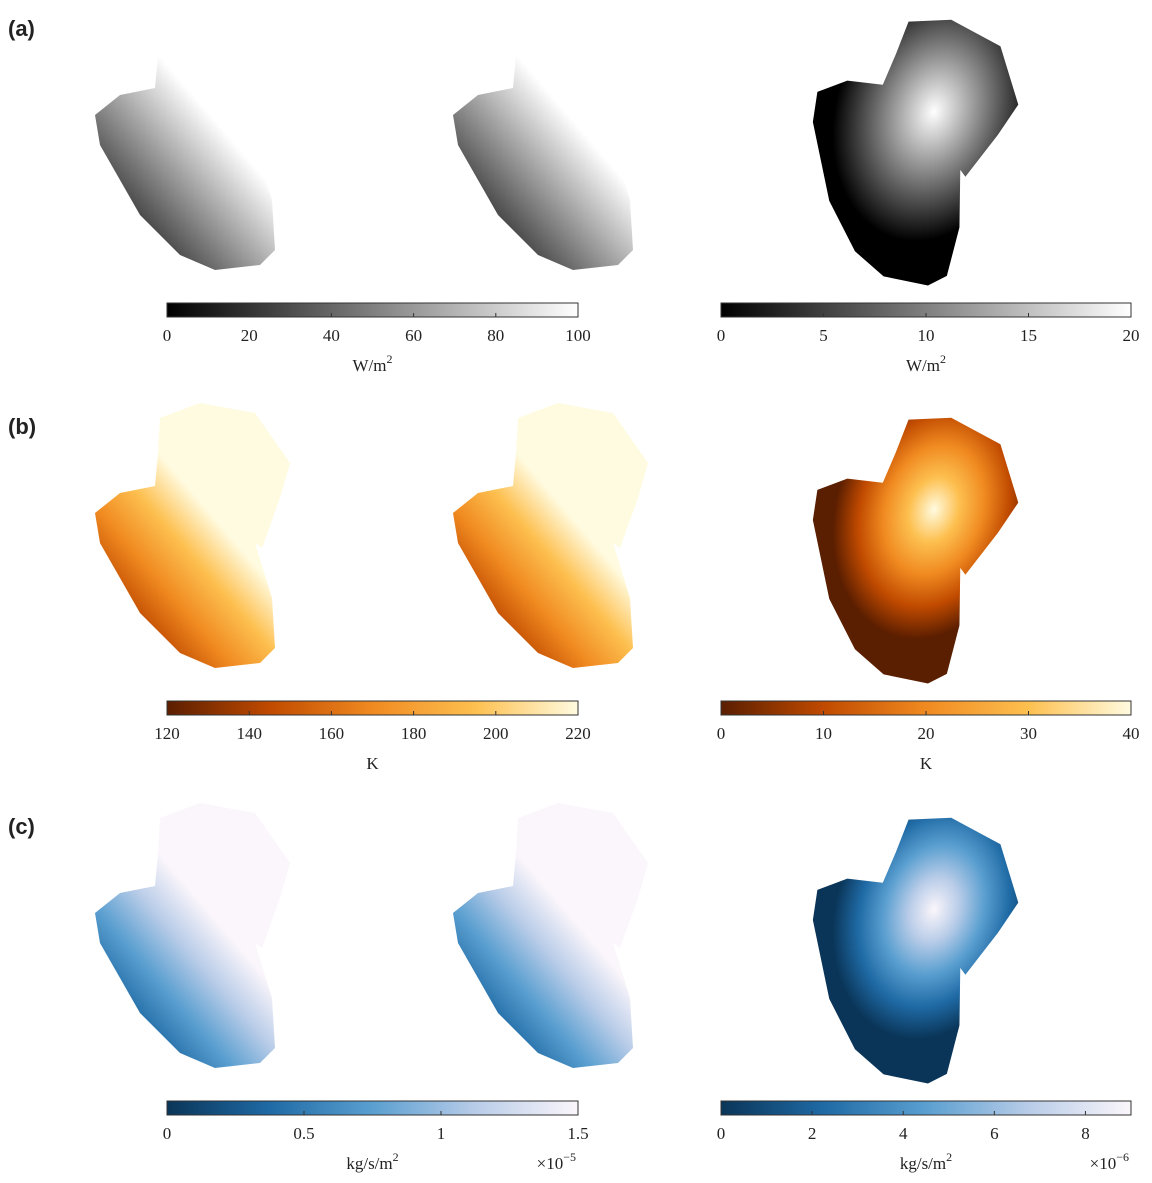  What do you see at coordinates (577, 1133) in the screenshot?
I see `tick-label: 1.5` at bounding box center [577, 1133].